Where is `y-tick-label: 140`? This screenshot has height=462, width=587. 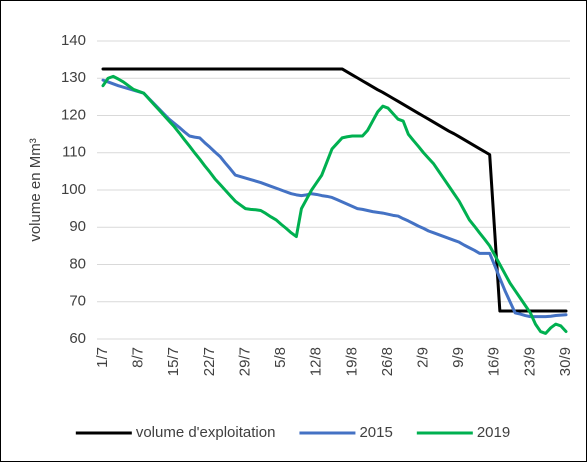
y-tick-label: 140 is located at coordinates (73, 40).